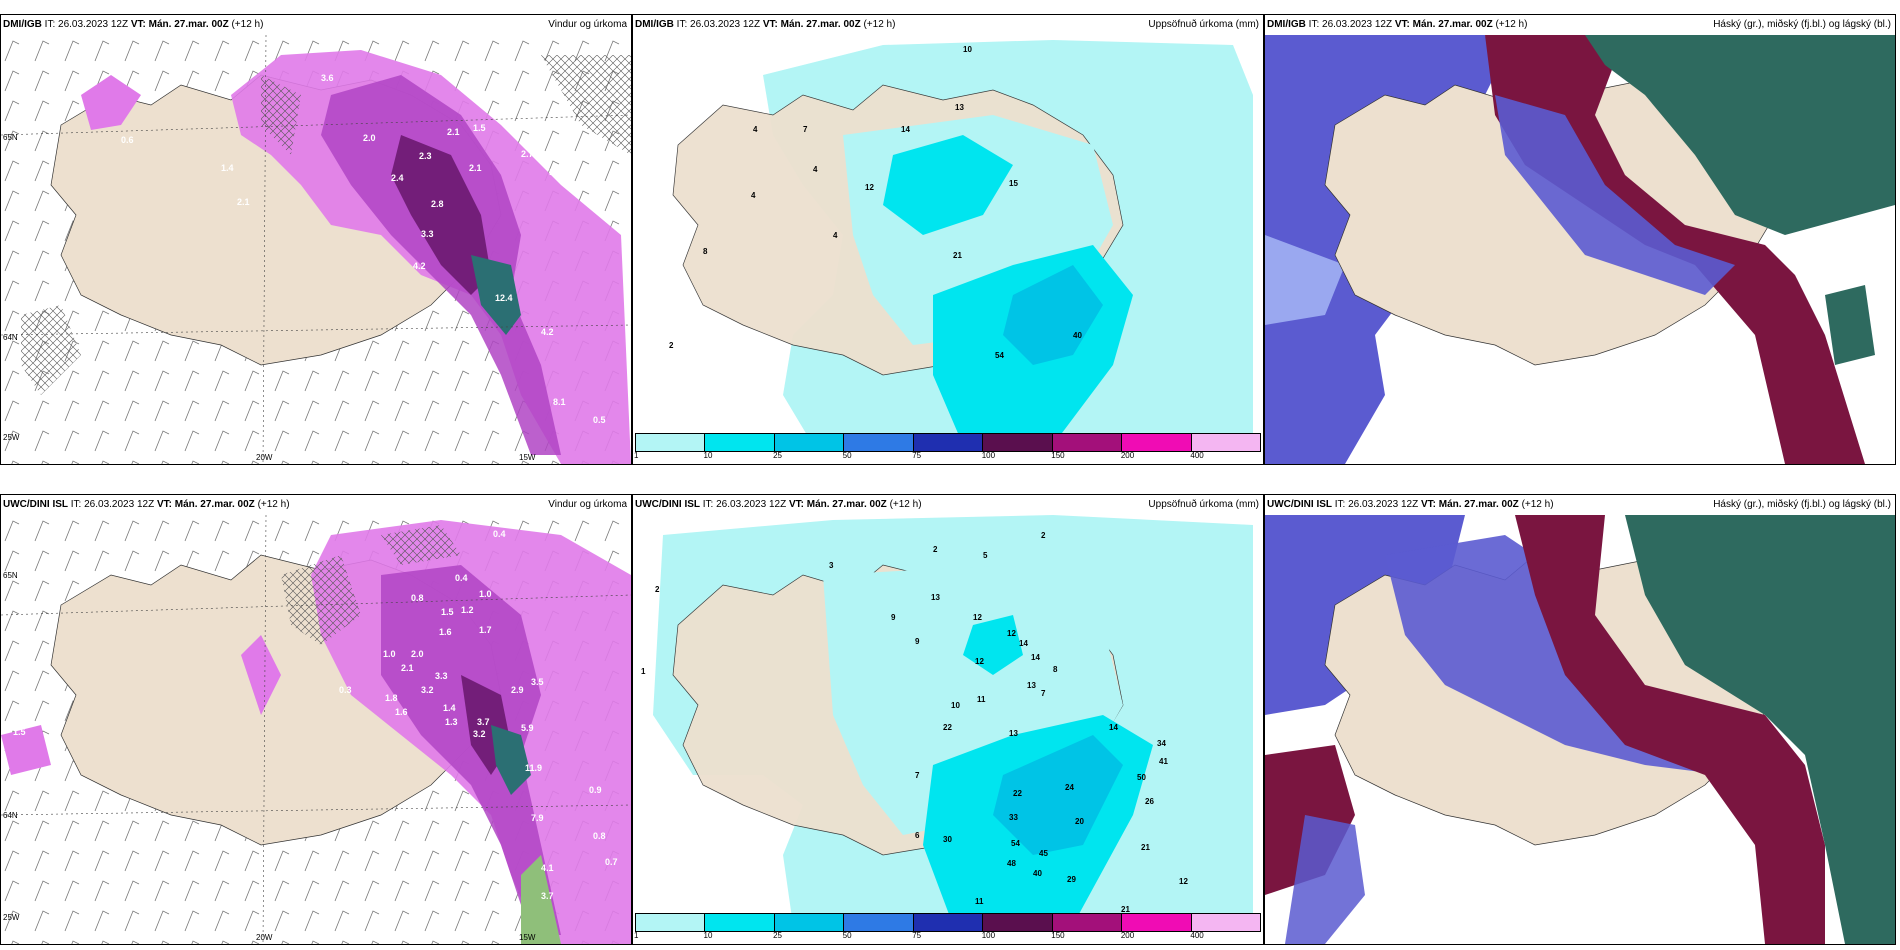 Image resolution: width=1900 pixels, height=950 pixels. I want to click on precip-blue, so click(1058, 795).